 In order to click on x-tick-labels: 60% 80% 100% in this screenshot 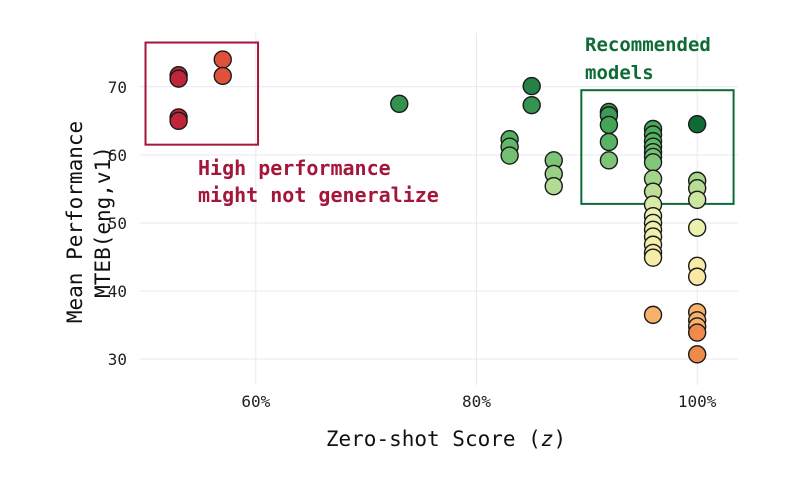, I will do `click(478, 401)`.